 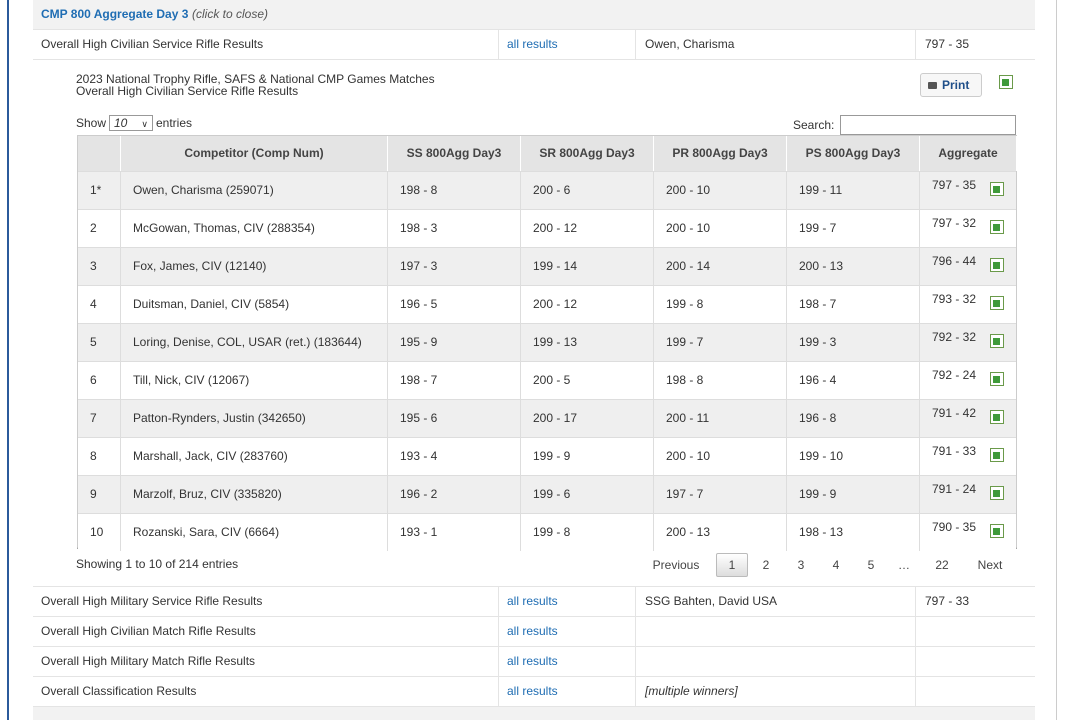 What do you see at coordinates (534, 15) in the screenshot?
I see `section-header: CMP 800 Aggregate Day 3 (click to close)` at bounding box center [534, 15].